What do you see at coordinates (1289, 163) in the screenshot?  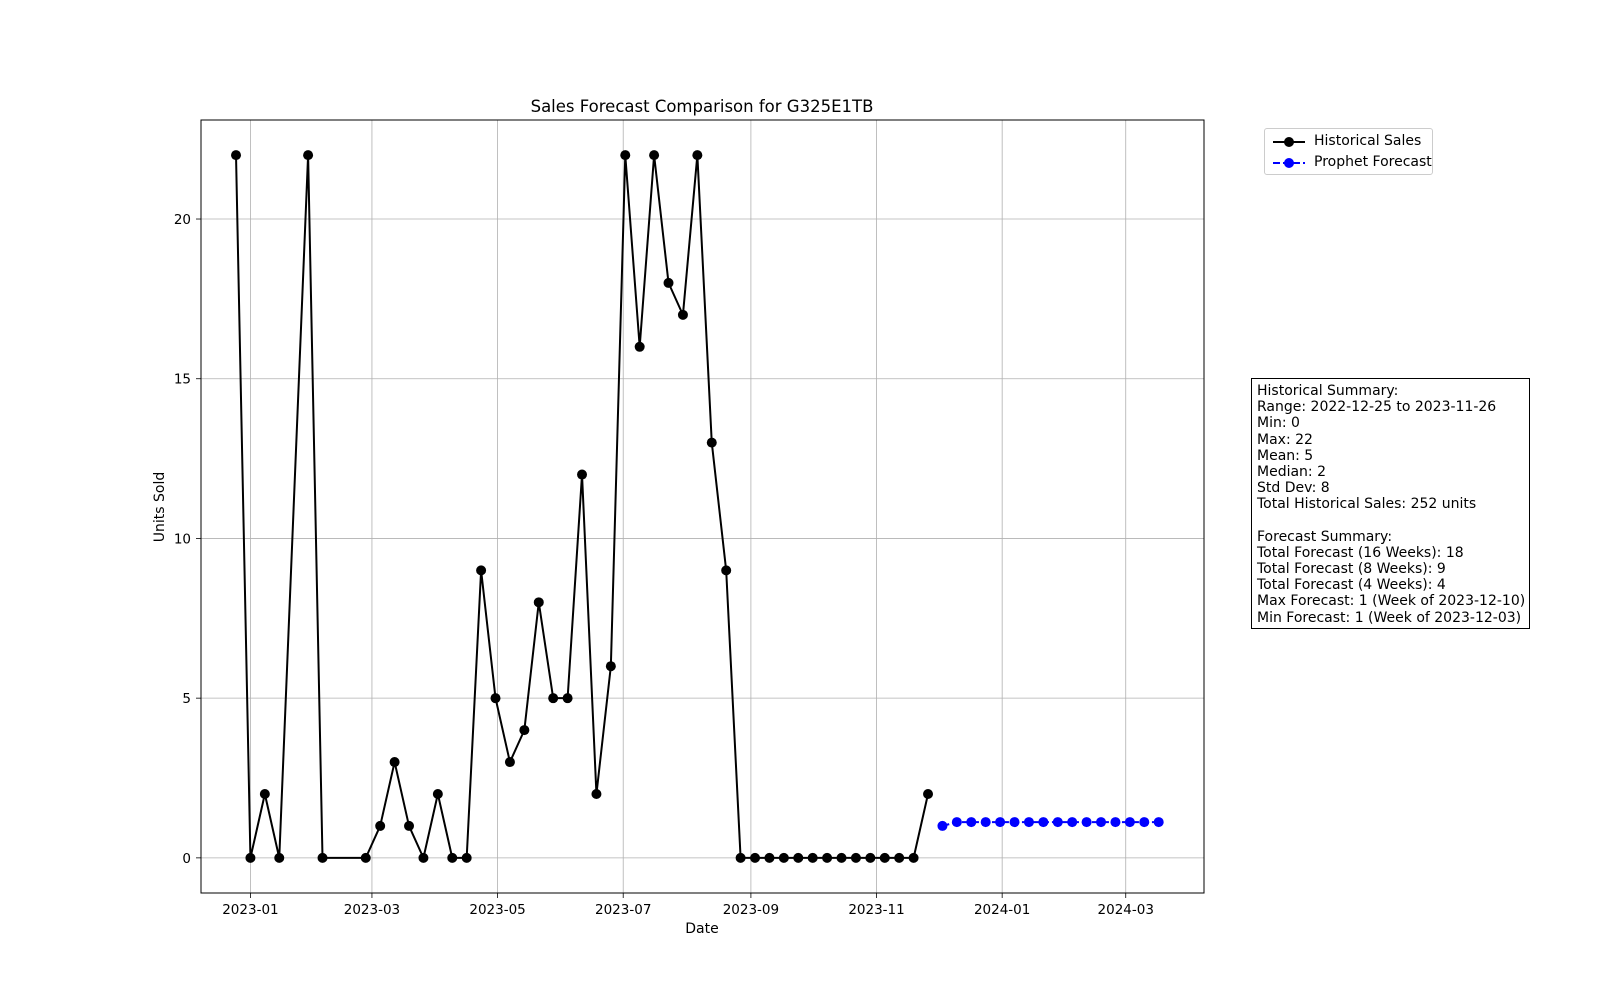 I see `legend-line-forecast-icon` at bounding box center [1289, 163].